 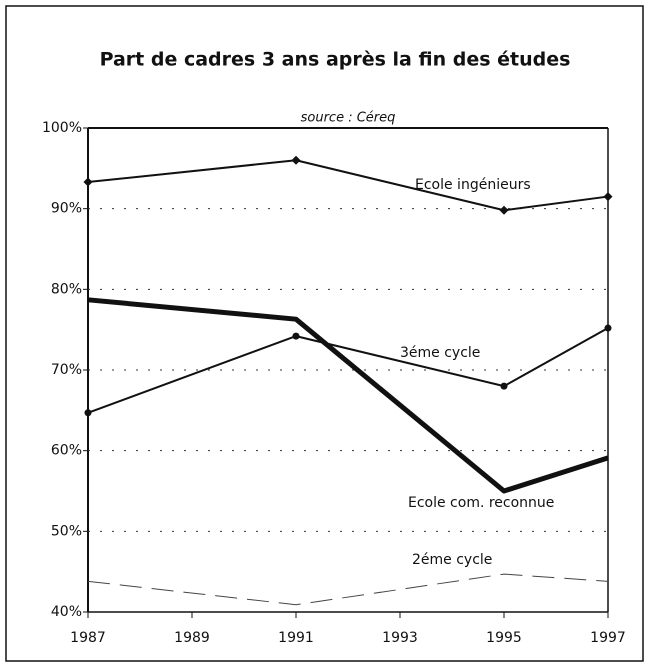 I want to click on y-tick-label: 40%, so click(x=66, y=612).